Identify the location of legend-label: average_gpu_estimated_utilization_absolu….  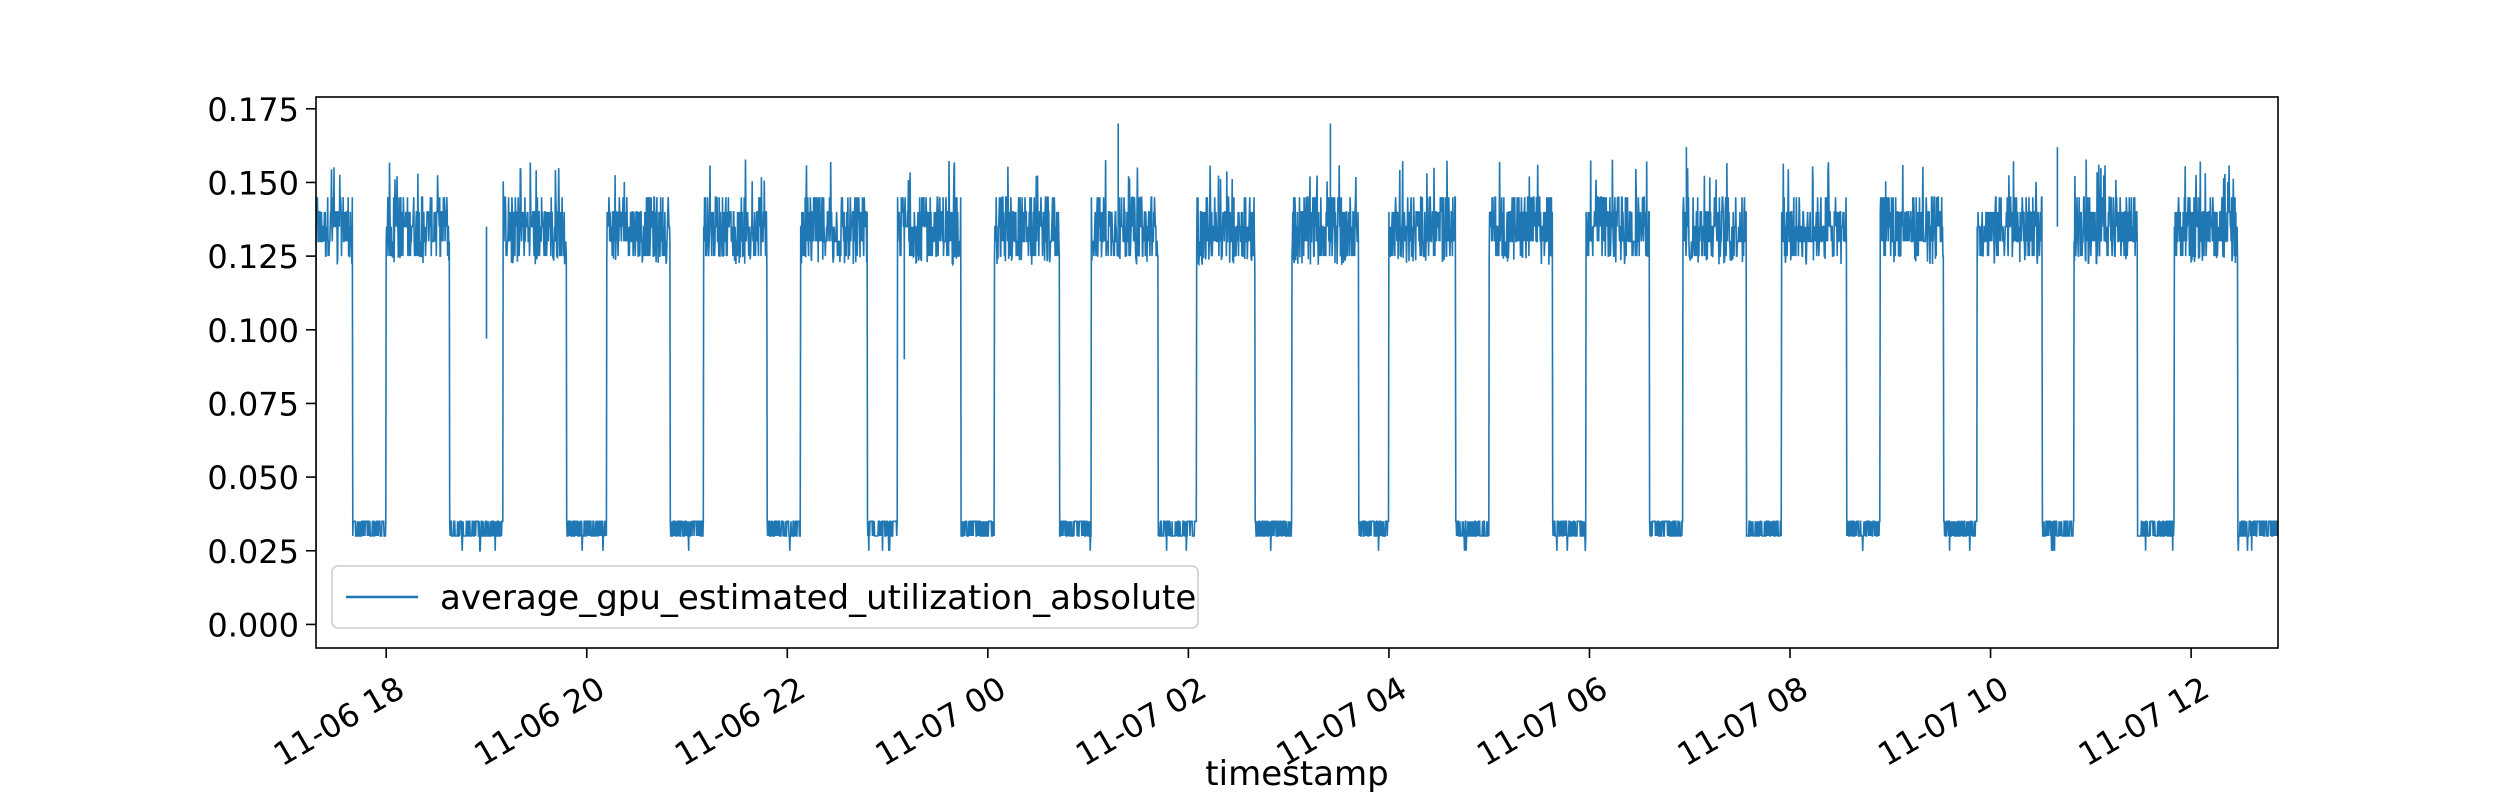
(818, 598).